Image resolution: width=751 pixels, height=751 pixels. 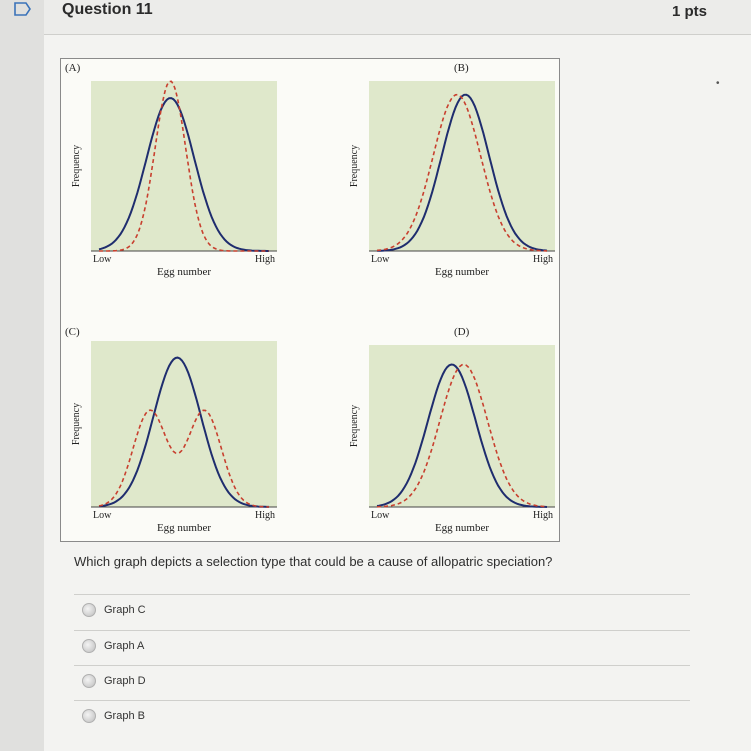 What do you see at coordinates (73, 68) in the screenshot?
I see `panel-label: (A)` at bounding box center [73, 68].